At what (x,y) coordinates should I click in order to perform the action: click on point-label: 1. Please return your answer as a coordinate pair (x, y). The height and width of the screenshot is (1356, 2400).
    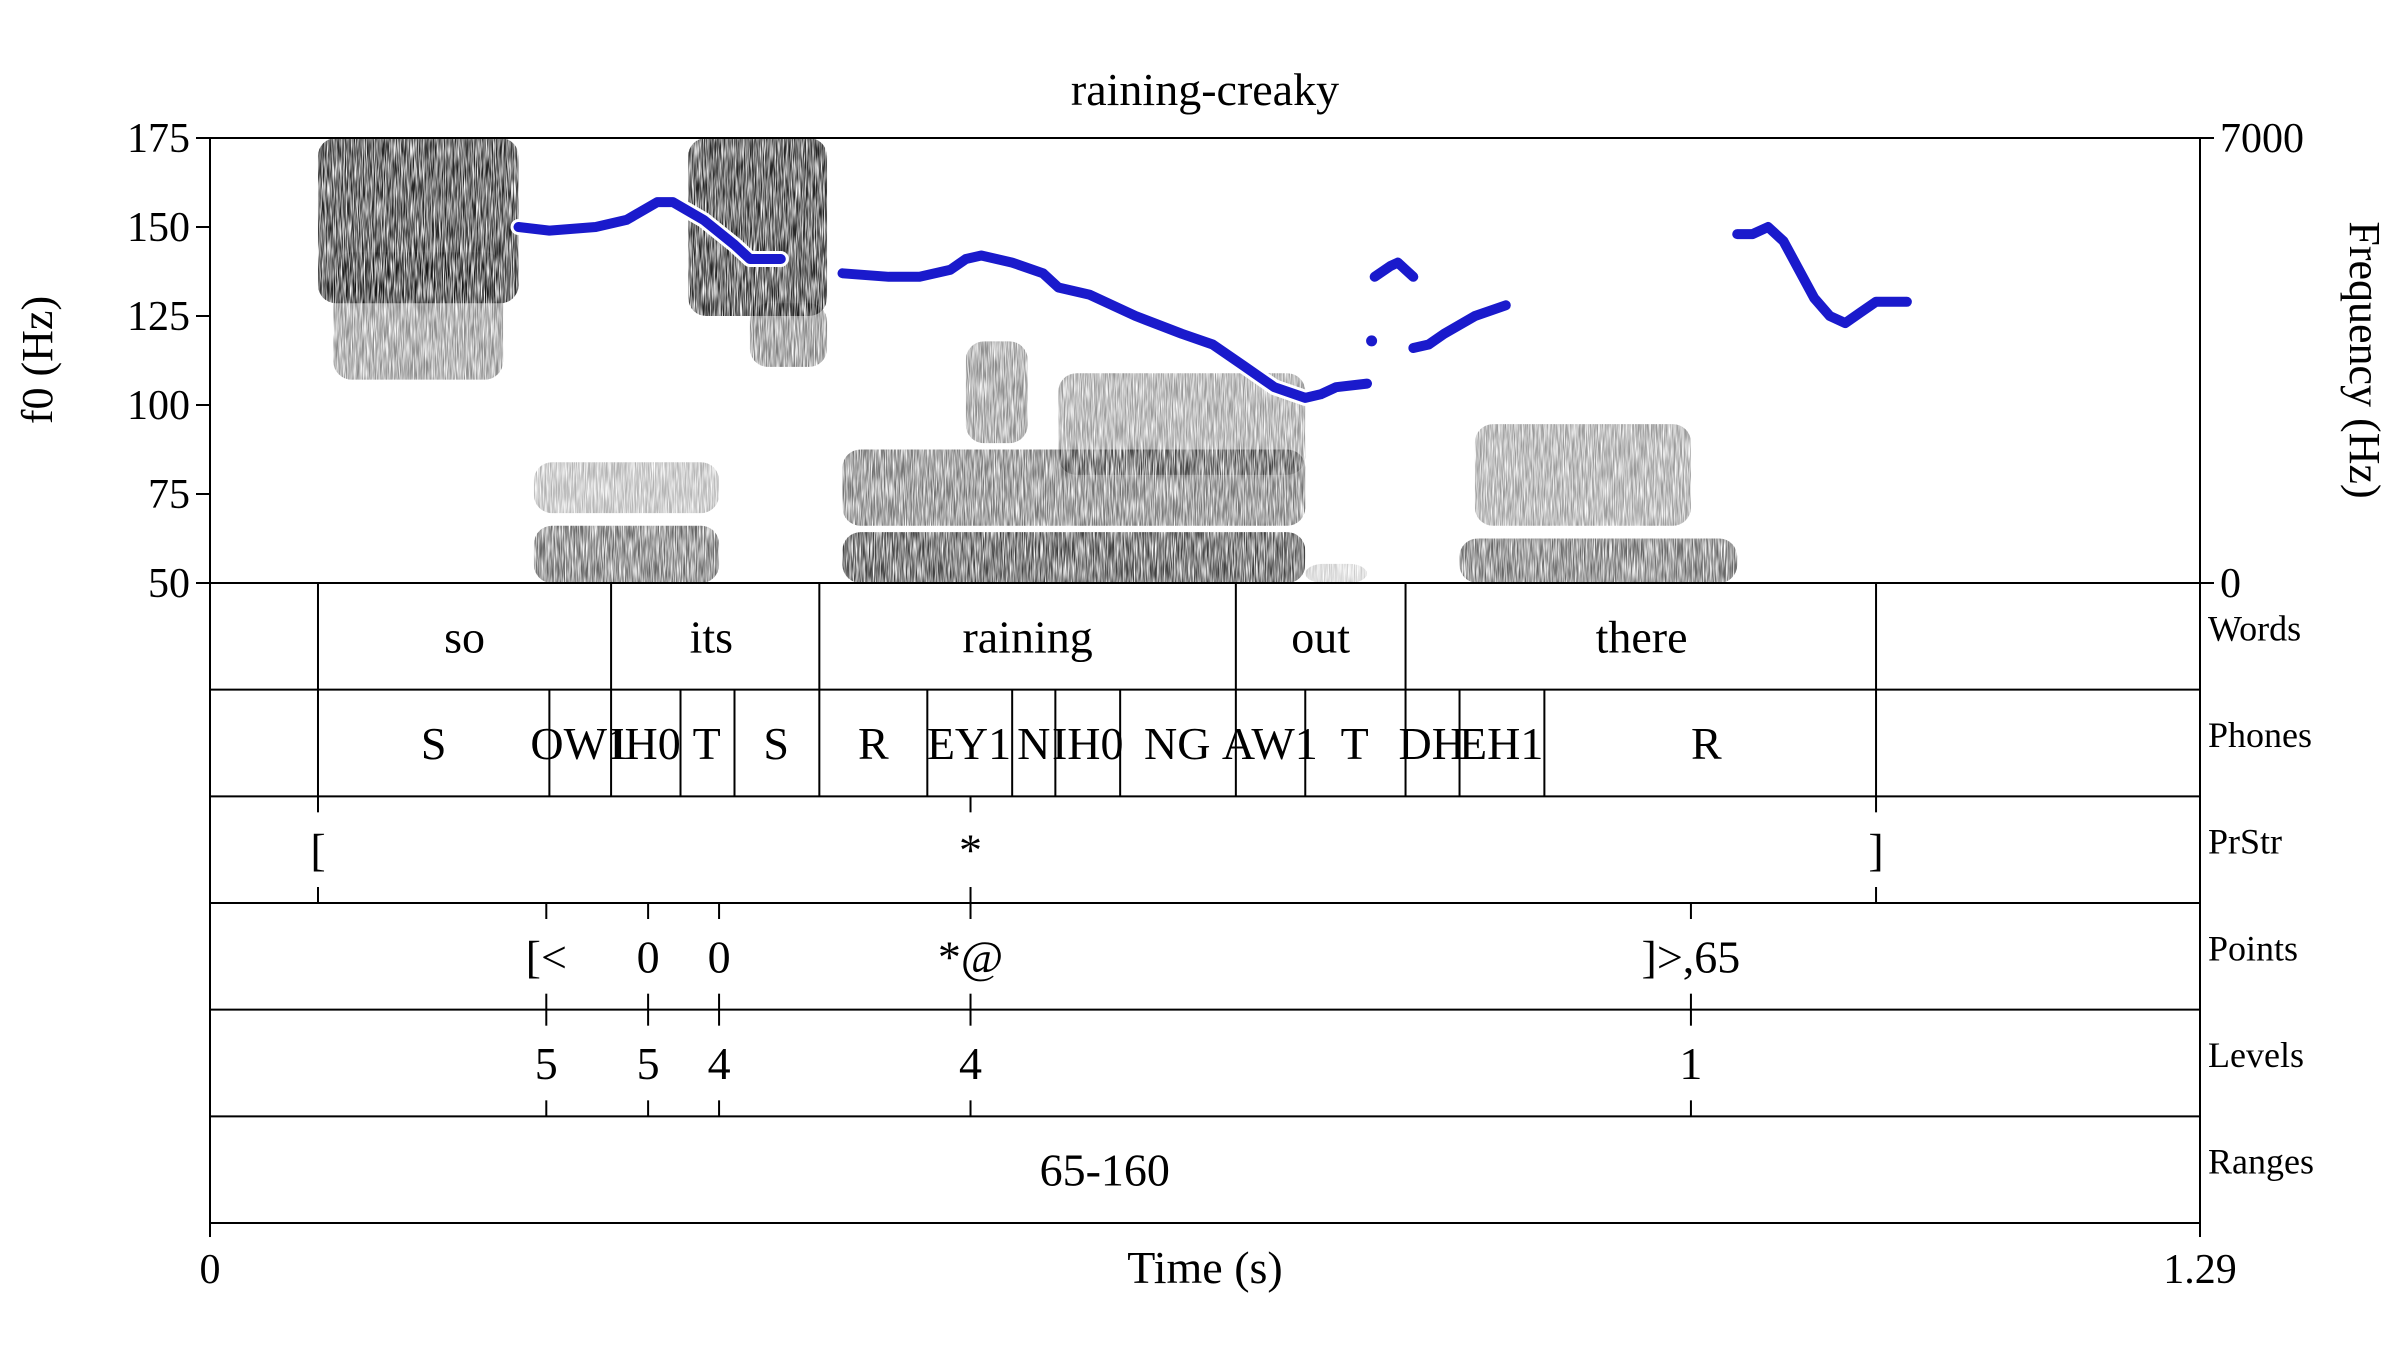
    Looking at the image, I should click on (1690, 1063).